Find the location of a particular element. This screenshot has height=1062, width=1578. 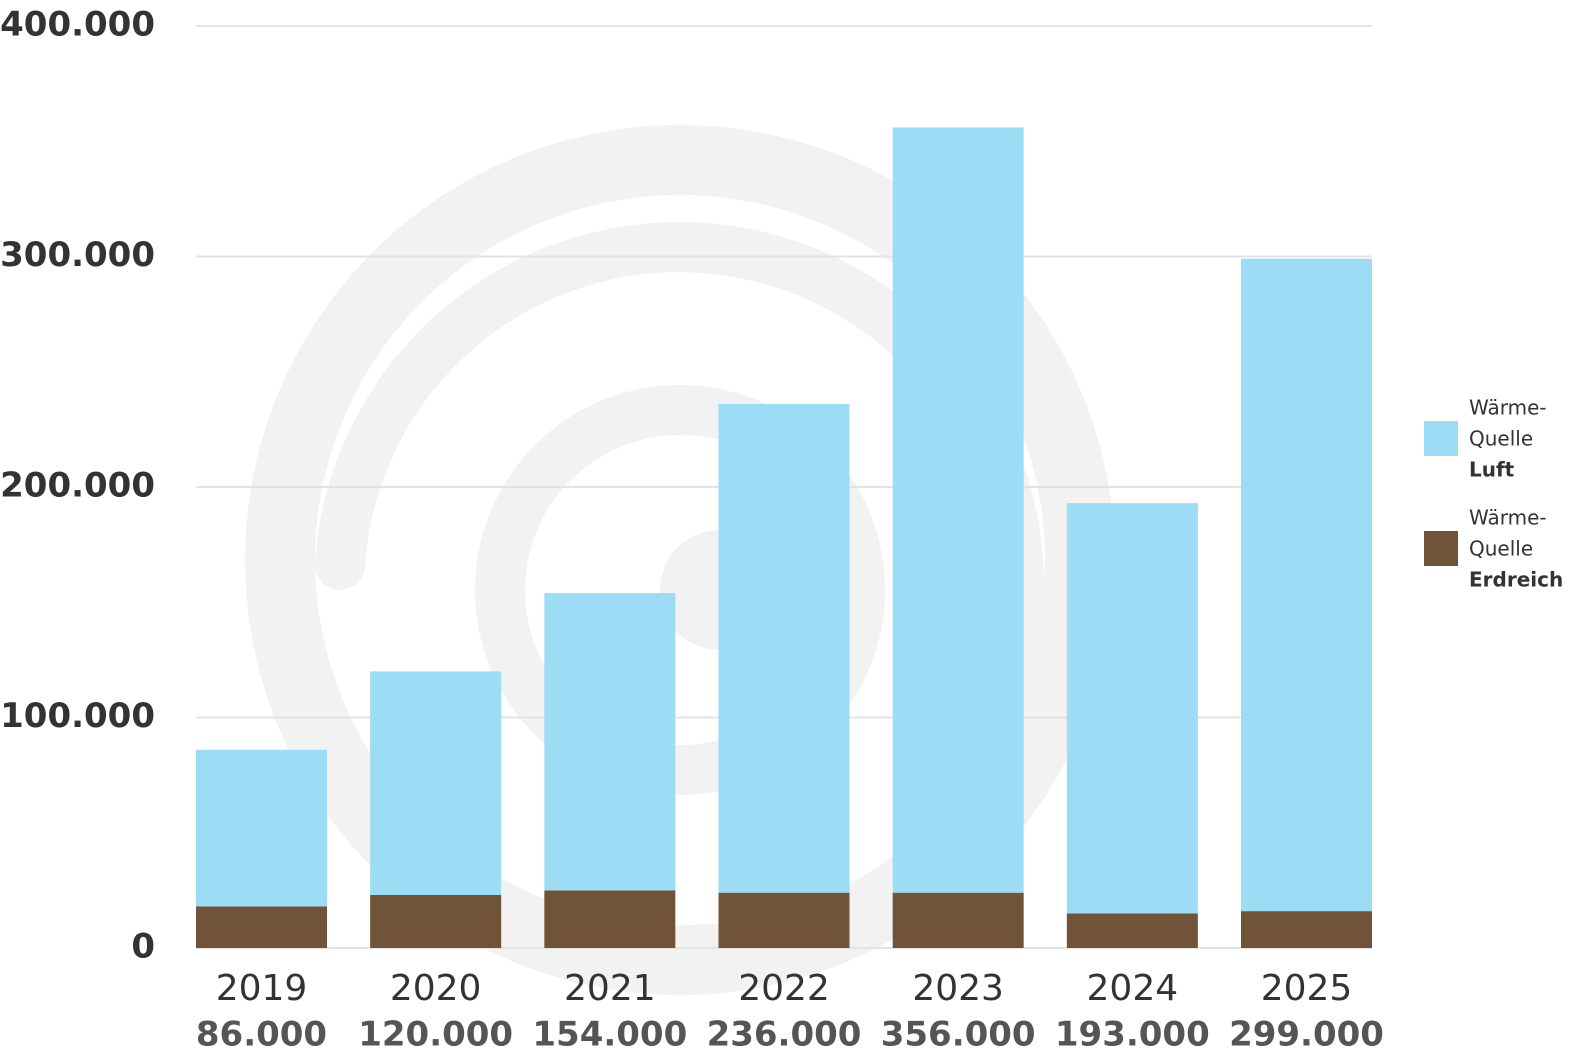

x-tick-label: 2024 is located at coordinates (1133, 988).